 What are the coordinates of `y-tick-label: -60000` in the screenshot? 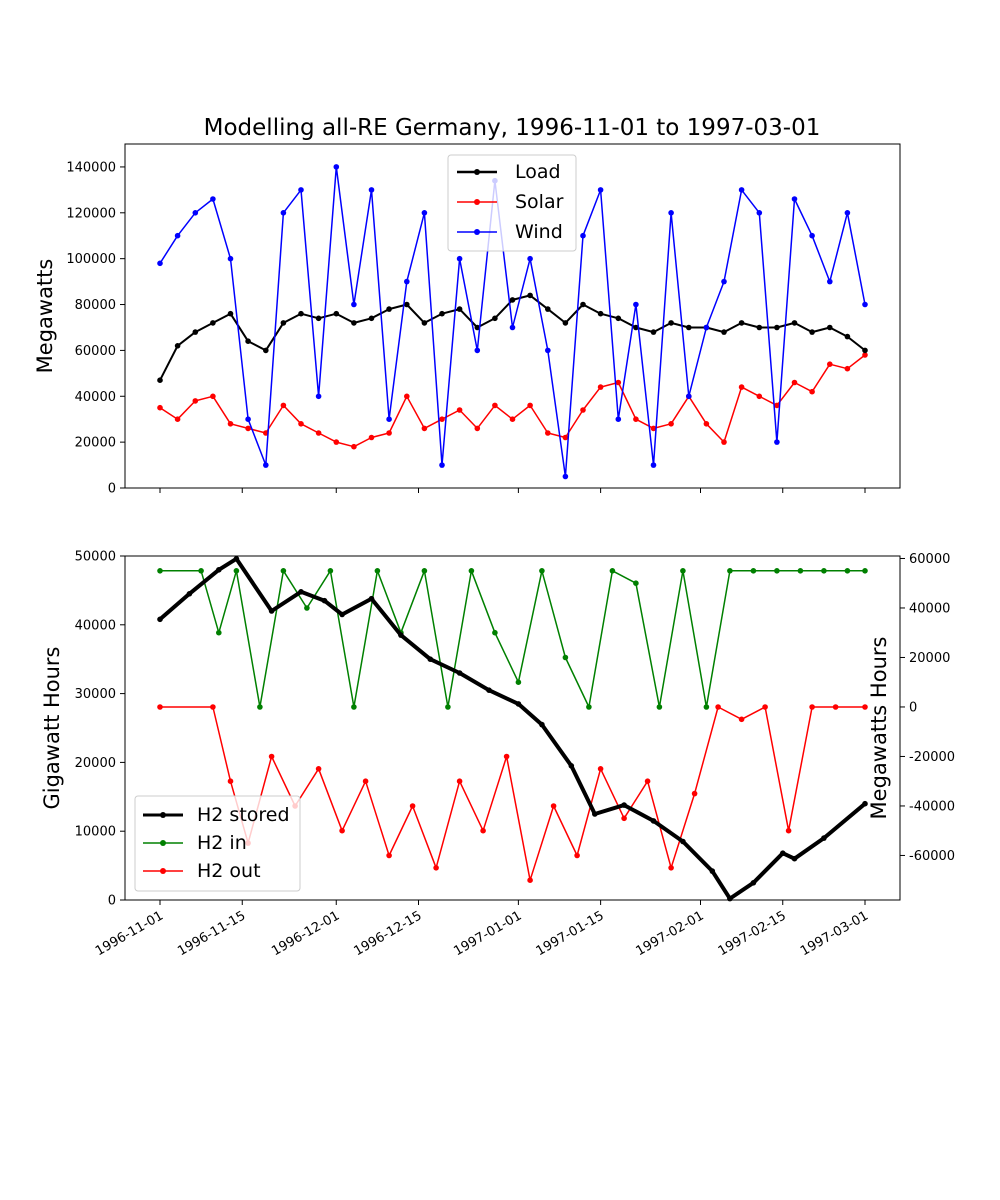 It's located at (932, 856).